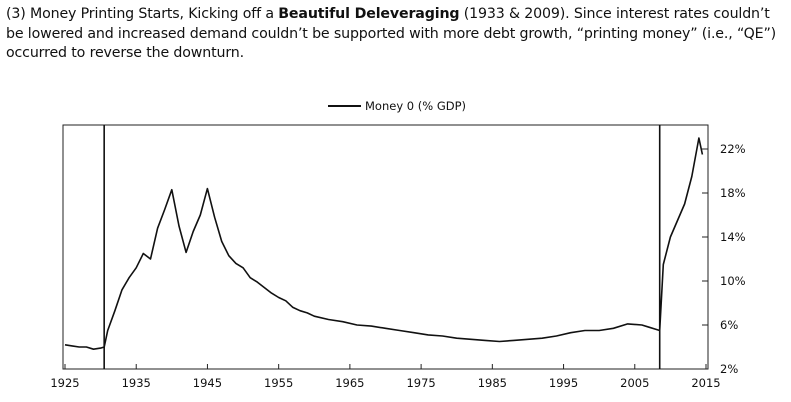 The height and width of the screenshot is (402, 791). What do you see at coordinates (415, 106) in the screenshot?
I see `legend-label: Money 0 (% GDP)` at bounding box center [415, 106].